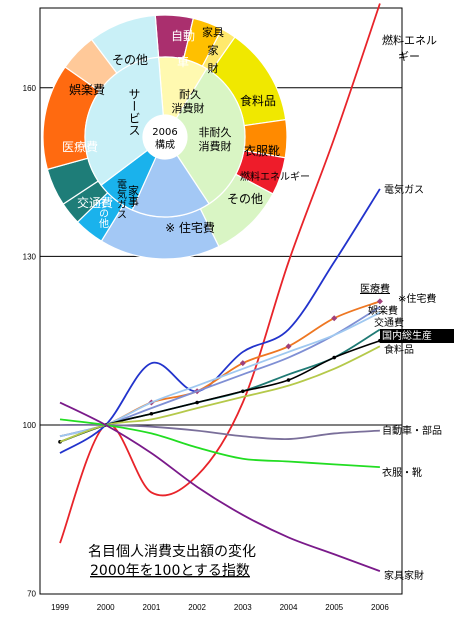 This screenshot has height=620, width=470. Describe the element at coordinates (170, 571) in the screenshot. I see `chart-subtitle: 2000年を100とする指数` at that location.